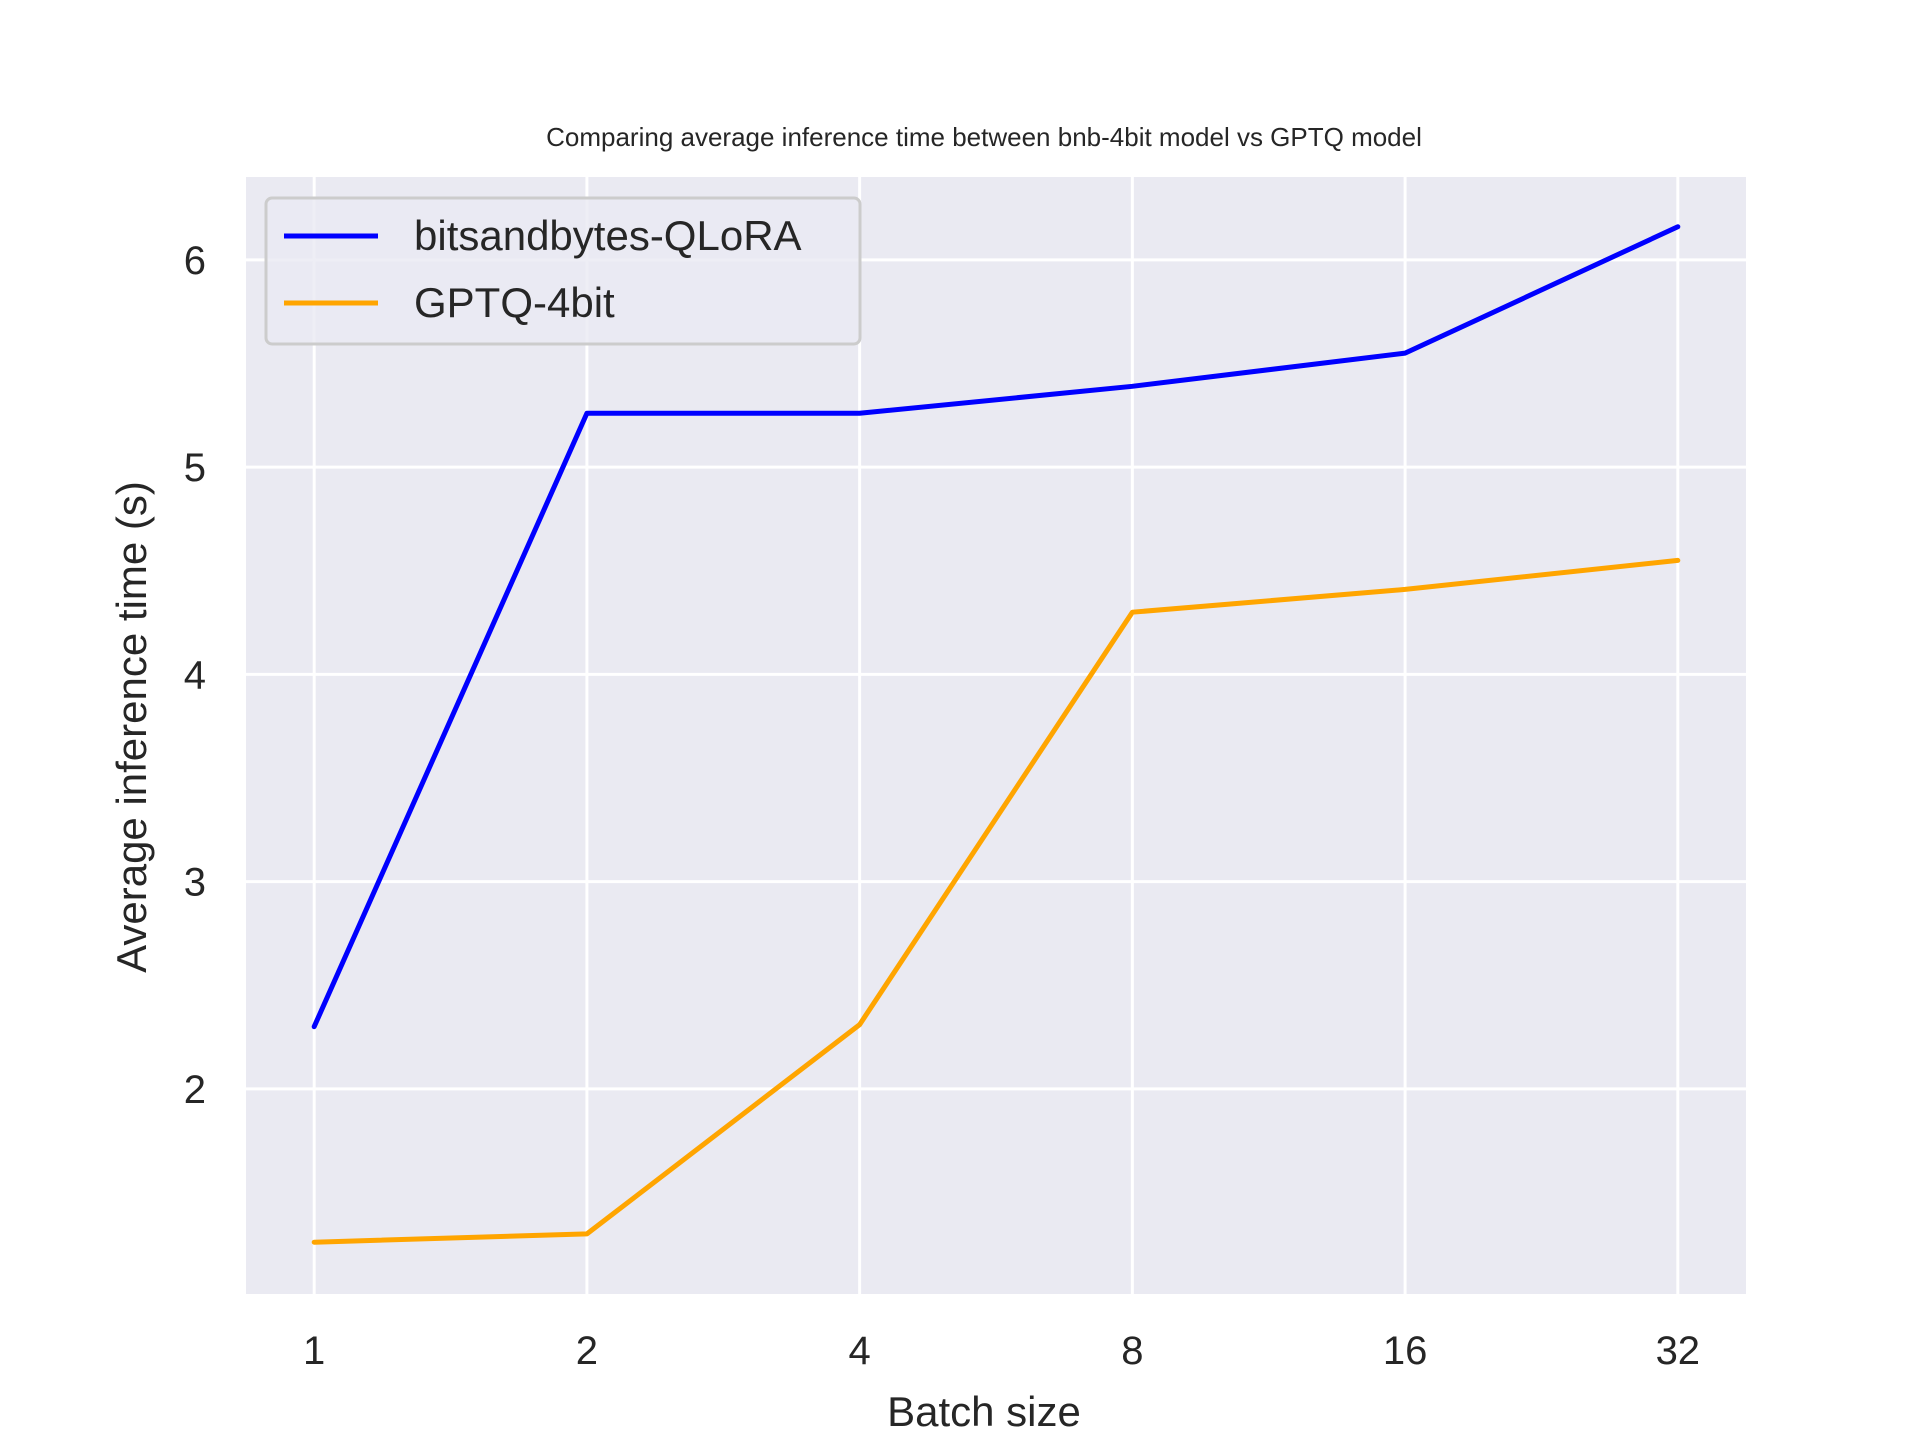 The image size is (1920, 1445). I want to click on y-tick-label: 2, so click(195, 1090).